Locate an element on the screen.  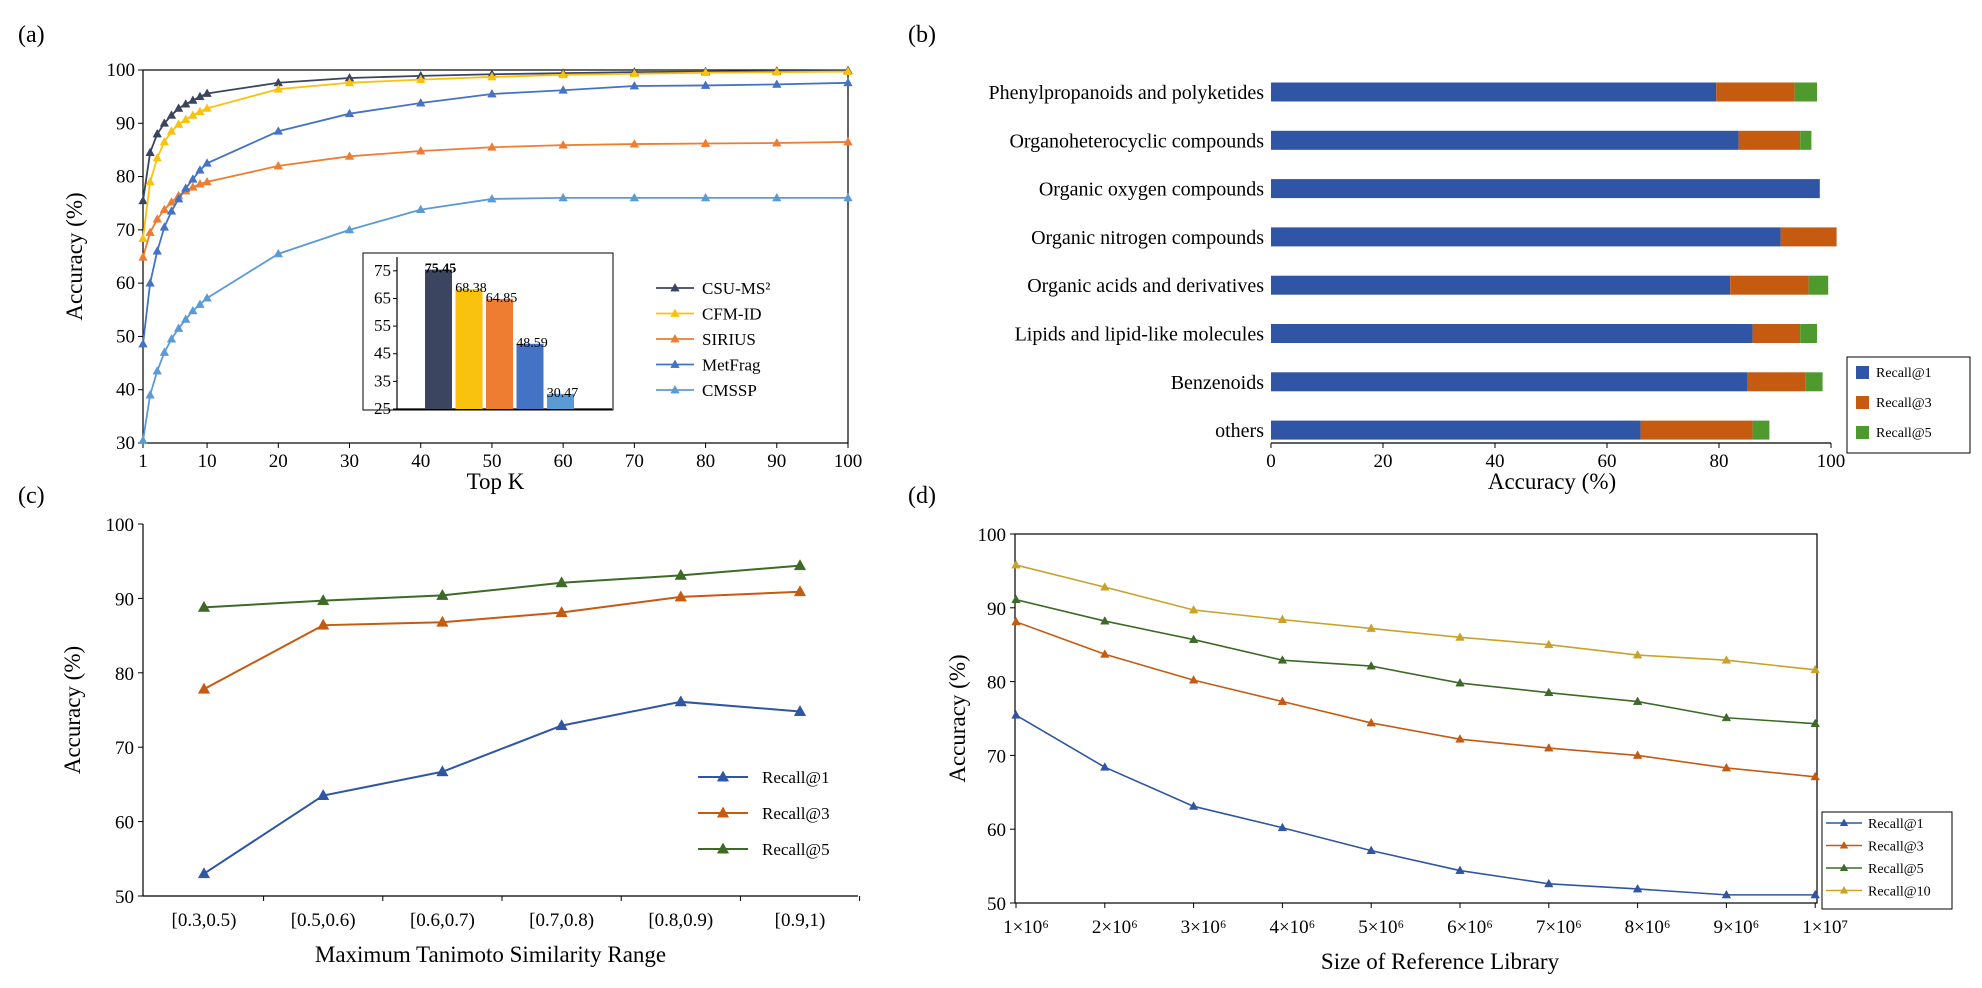
legend-swatch is located at coordinates (1862, 432).